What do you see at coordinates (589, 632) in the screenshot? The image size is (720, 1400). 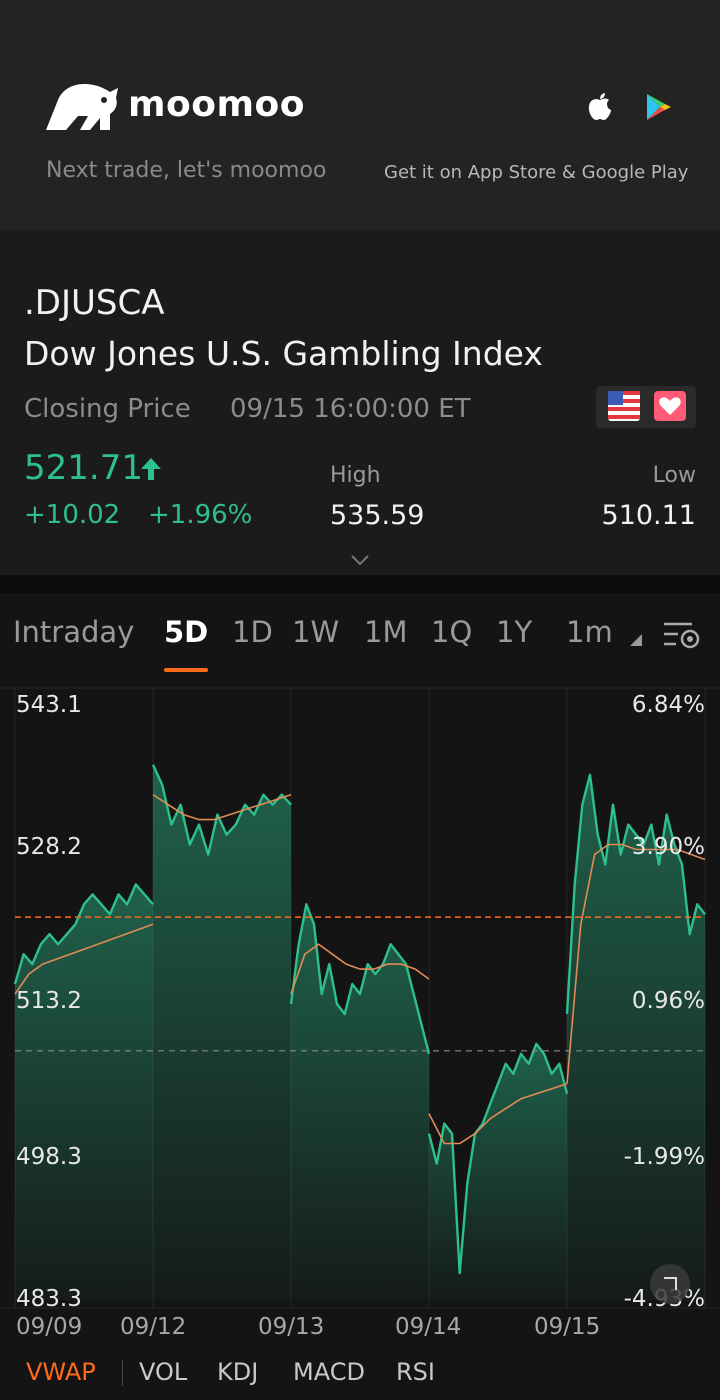 I see `tab-interval: 1m` at bounding box center [589, 632].